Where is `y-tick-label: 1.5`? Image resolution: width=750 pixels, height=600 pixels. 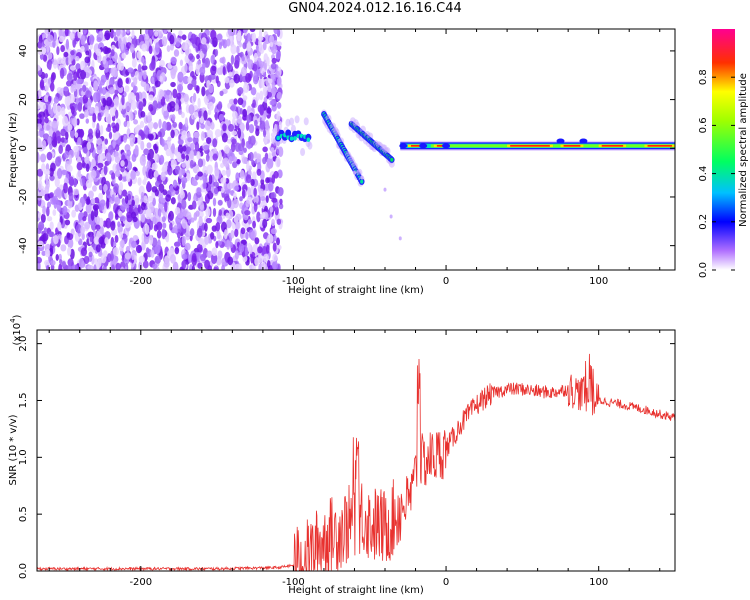 y-tick-label: 1.5 is located at coordinates (23, 401).